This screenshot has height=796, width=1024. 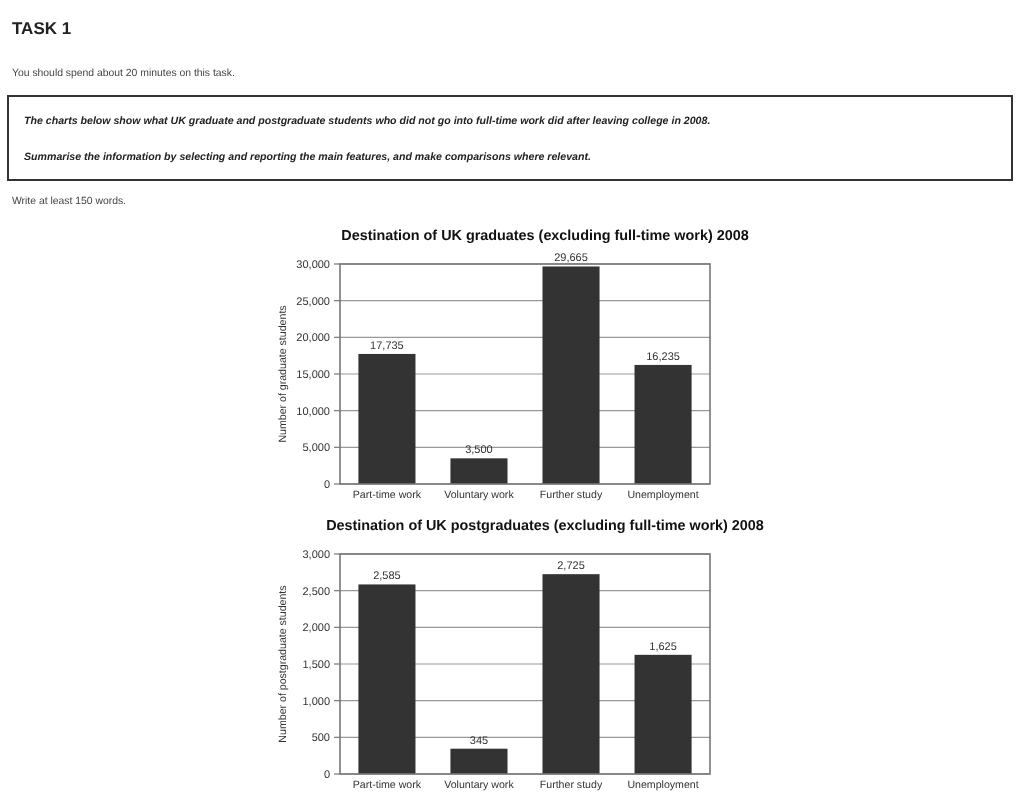 I want to click on text: TASK 1, so click(x=42, y=28).